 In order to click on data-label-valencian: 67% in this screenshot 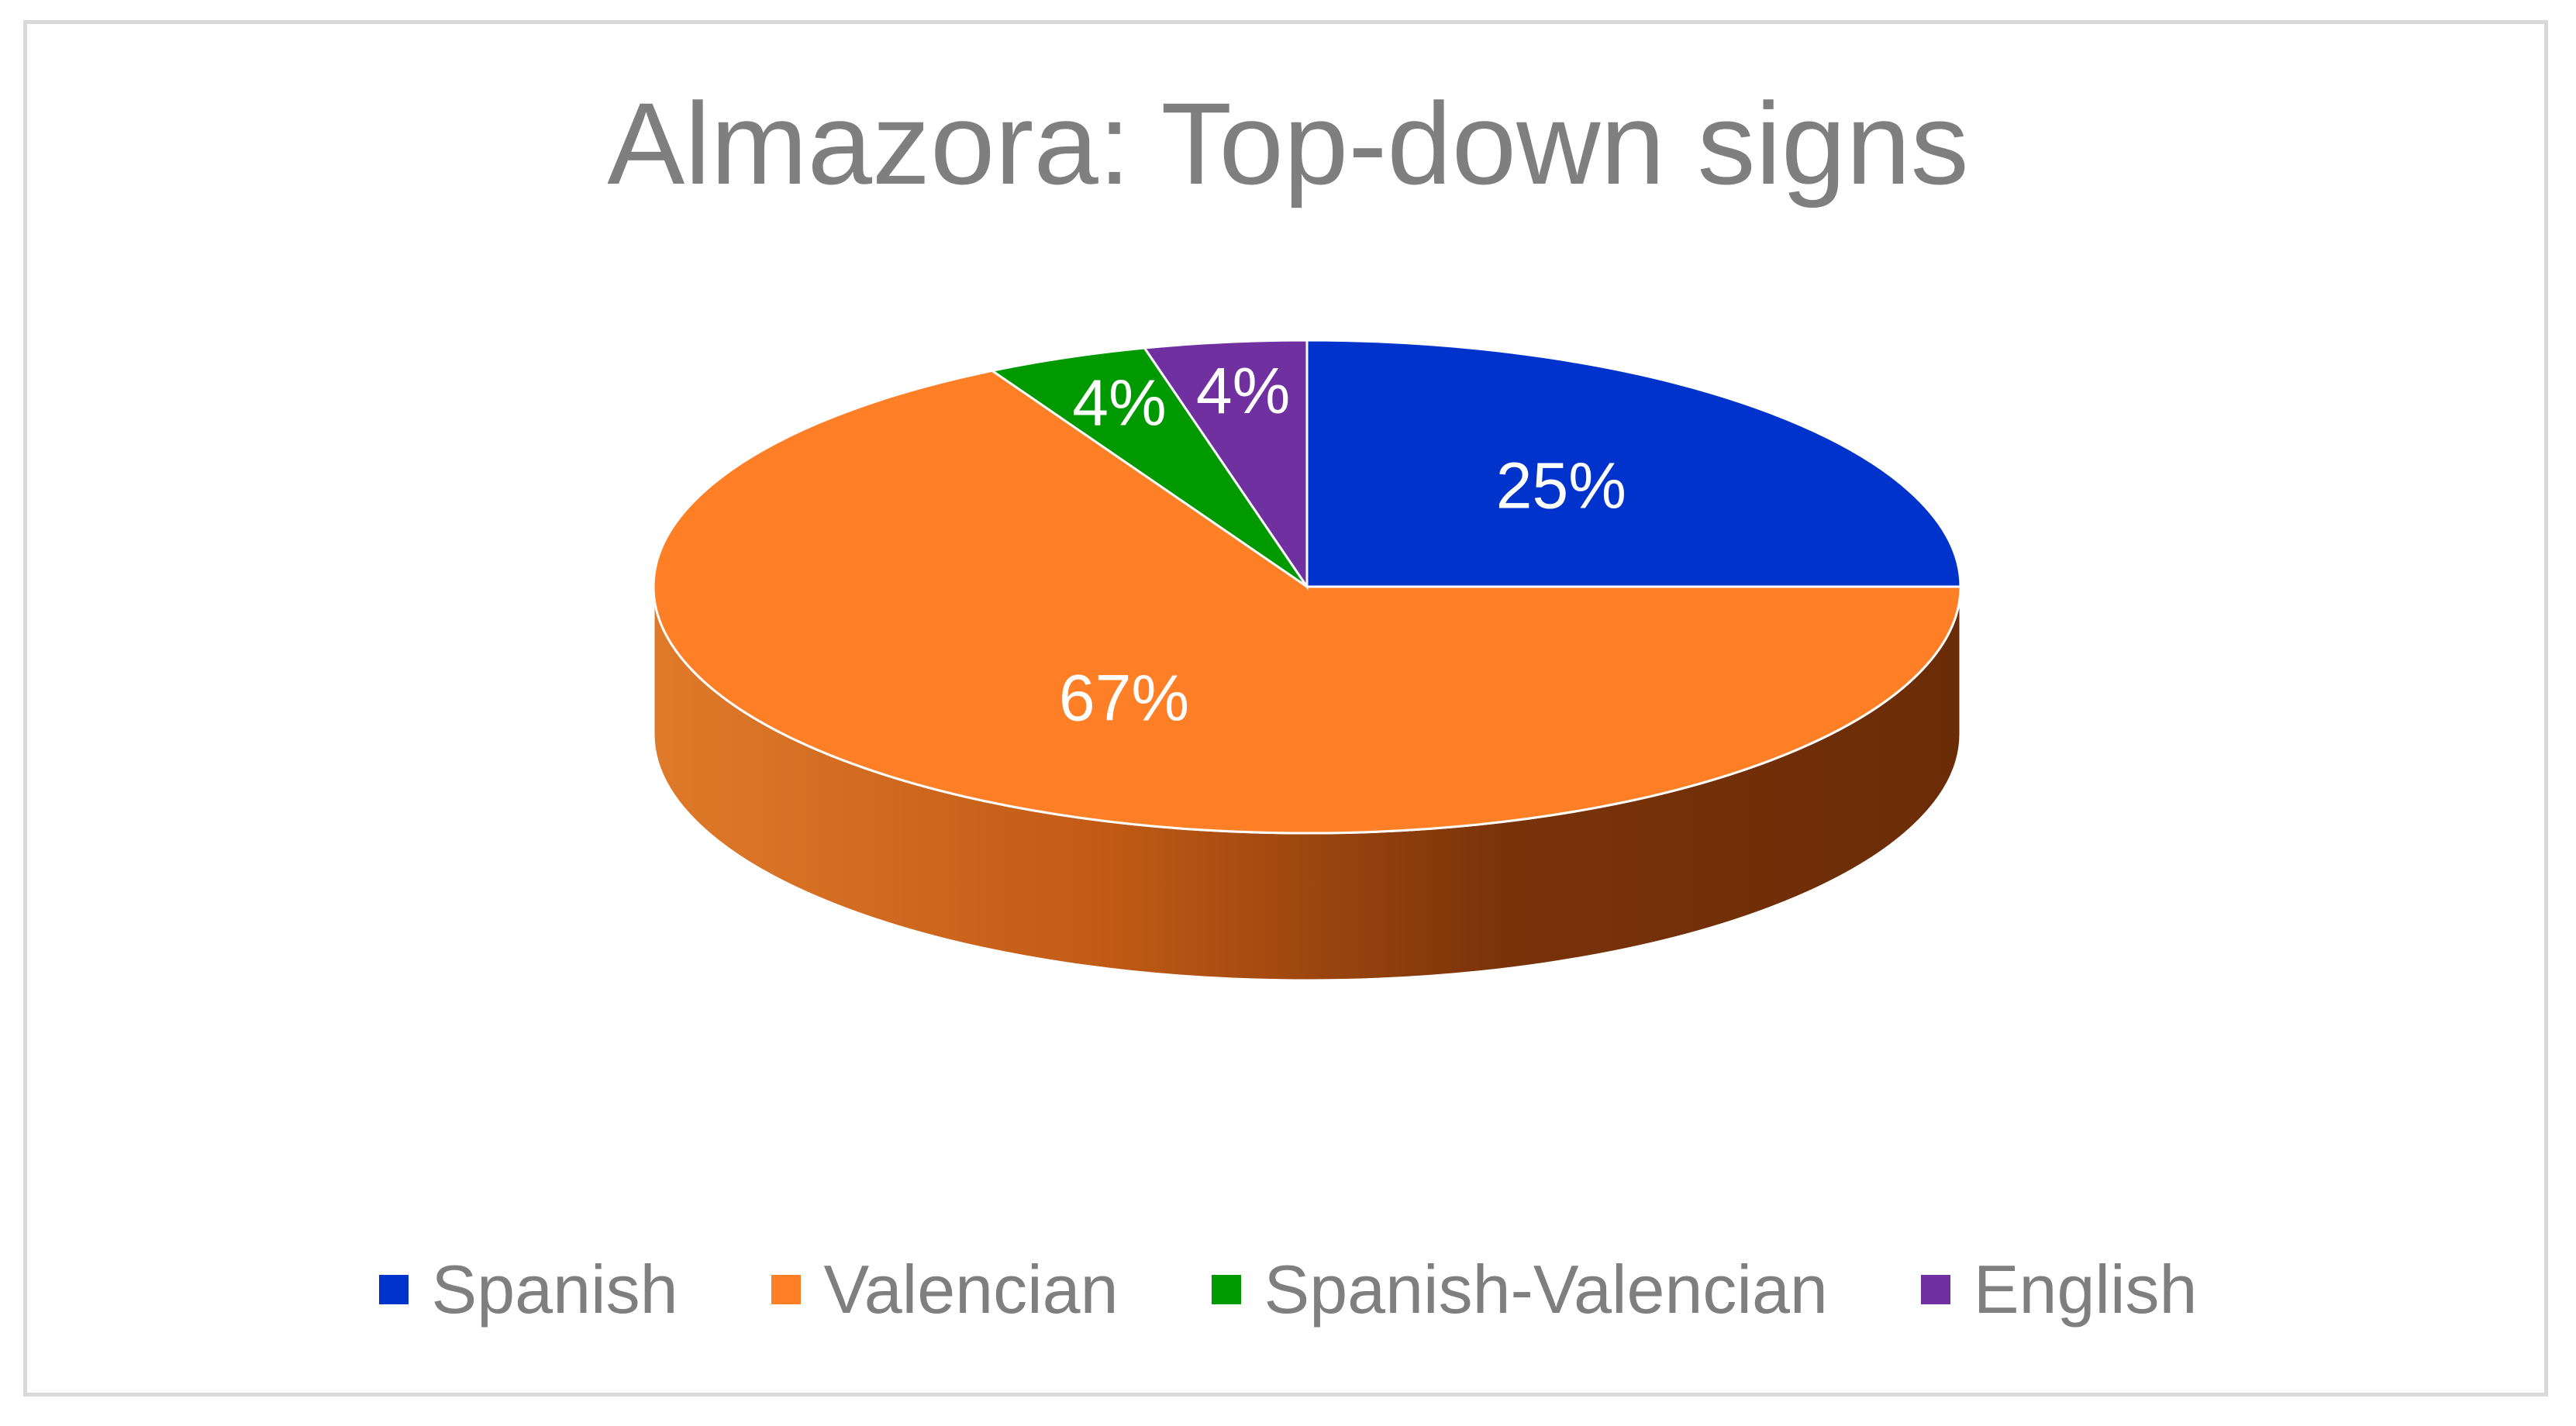, I will do `click(1124, 698)`.